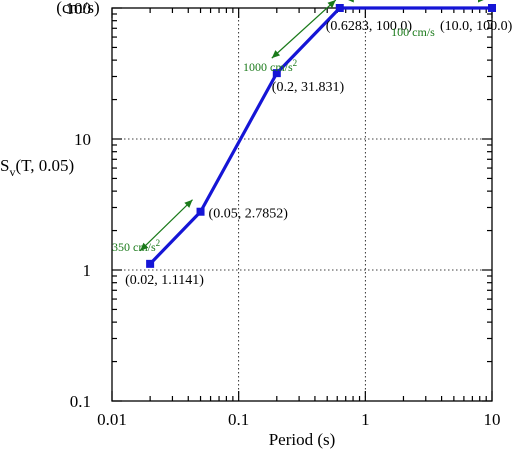  I want to click on x-axis-title: Period (s), so click(302, 439).